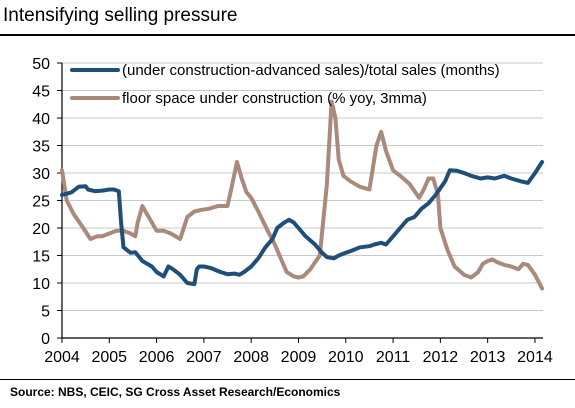 The image size is (575, 408). I want to click on x-tick-label: 2013, so click(488, 357).